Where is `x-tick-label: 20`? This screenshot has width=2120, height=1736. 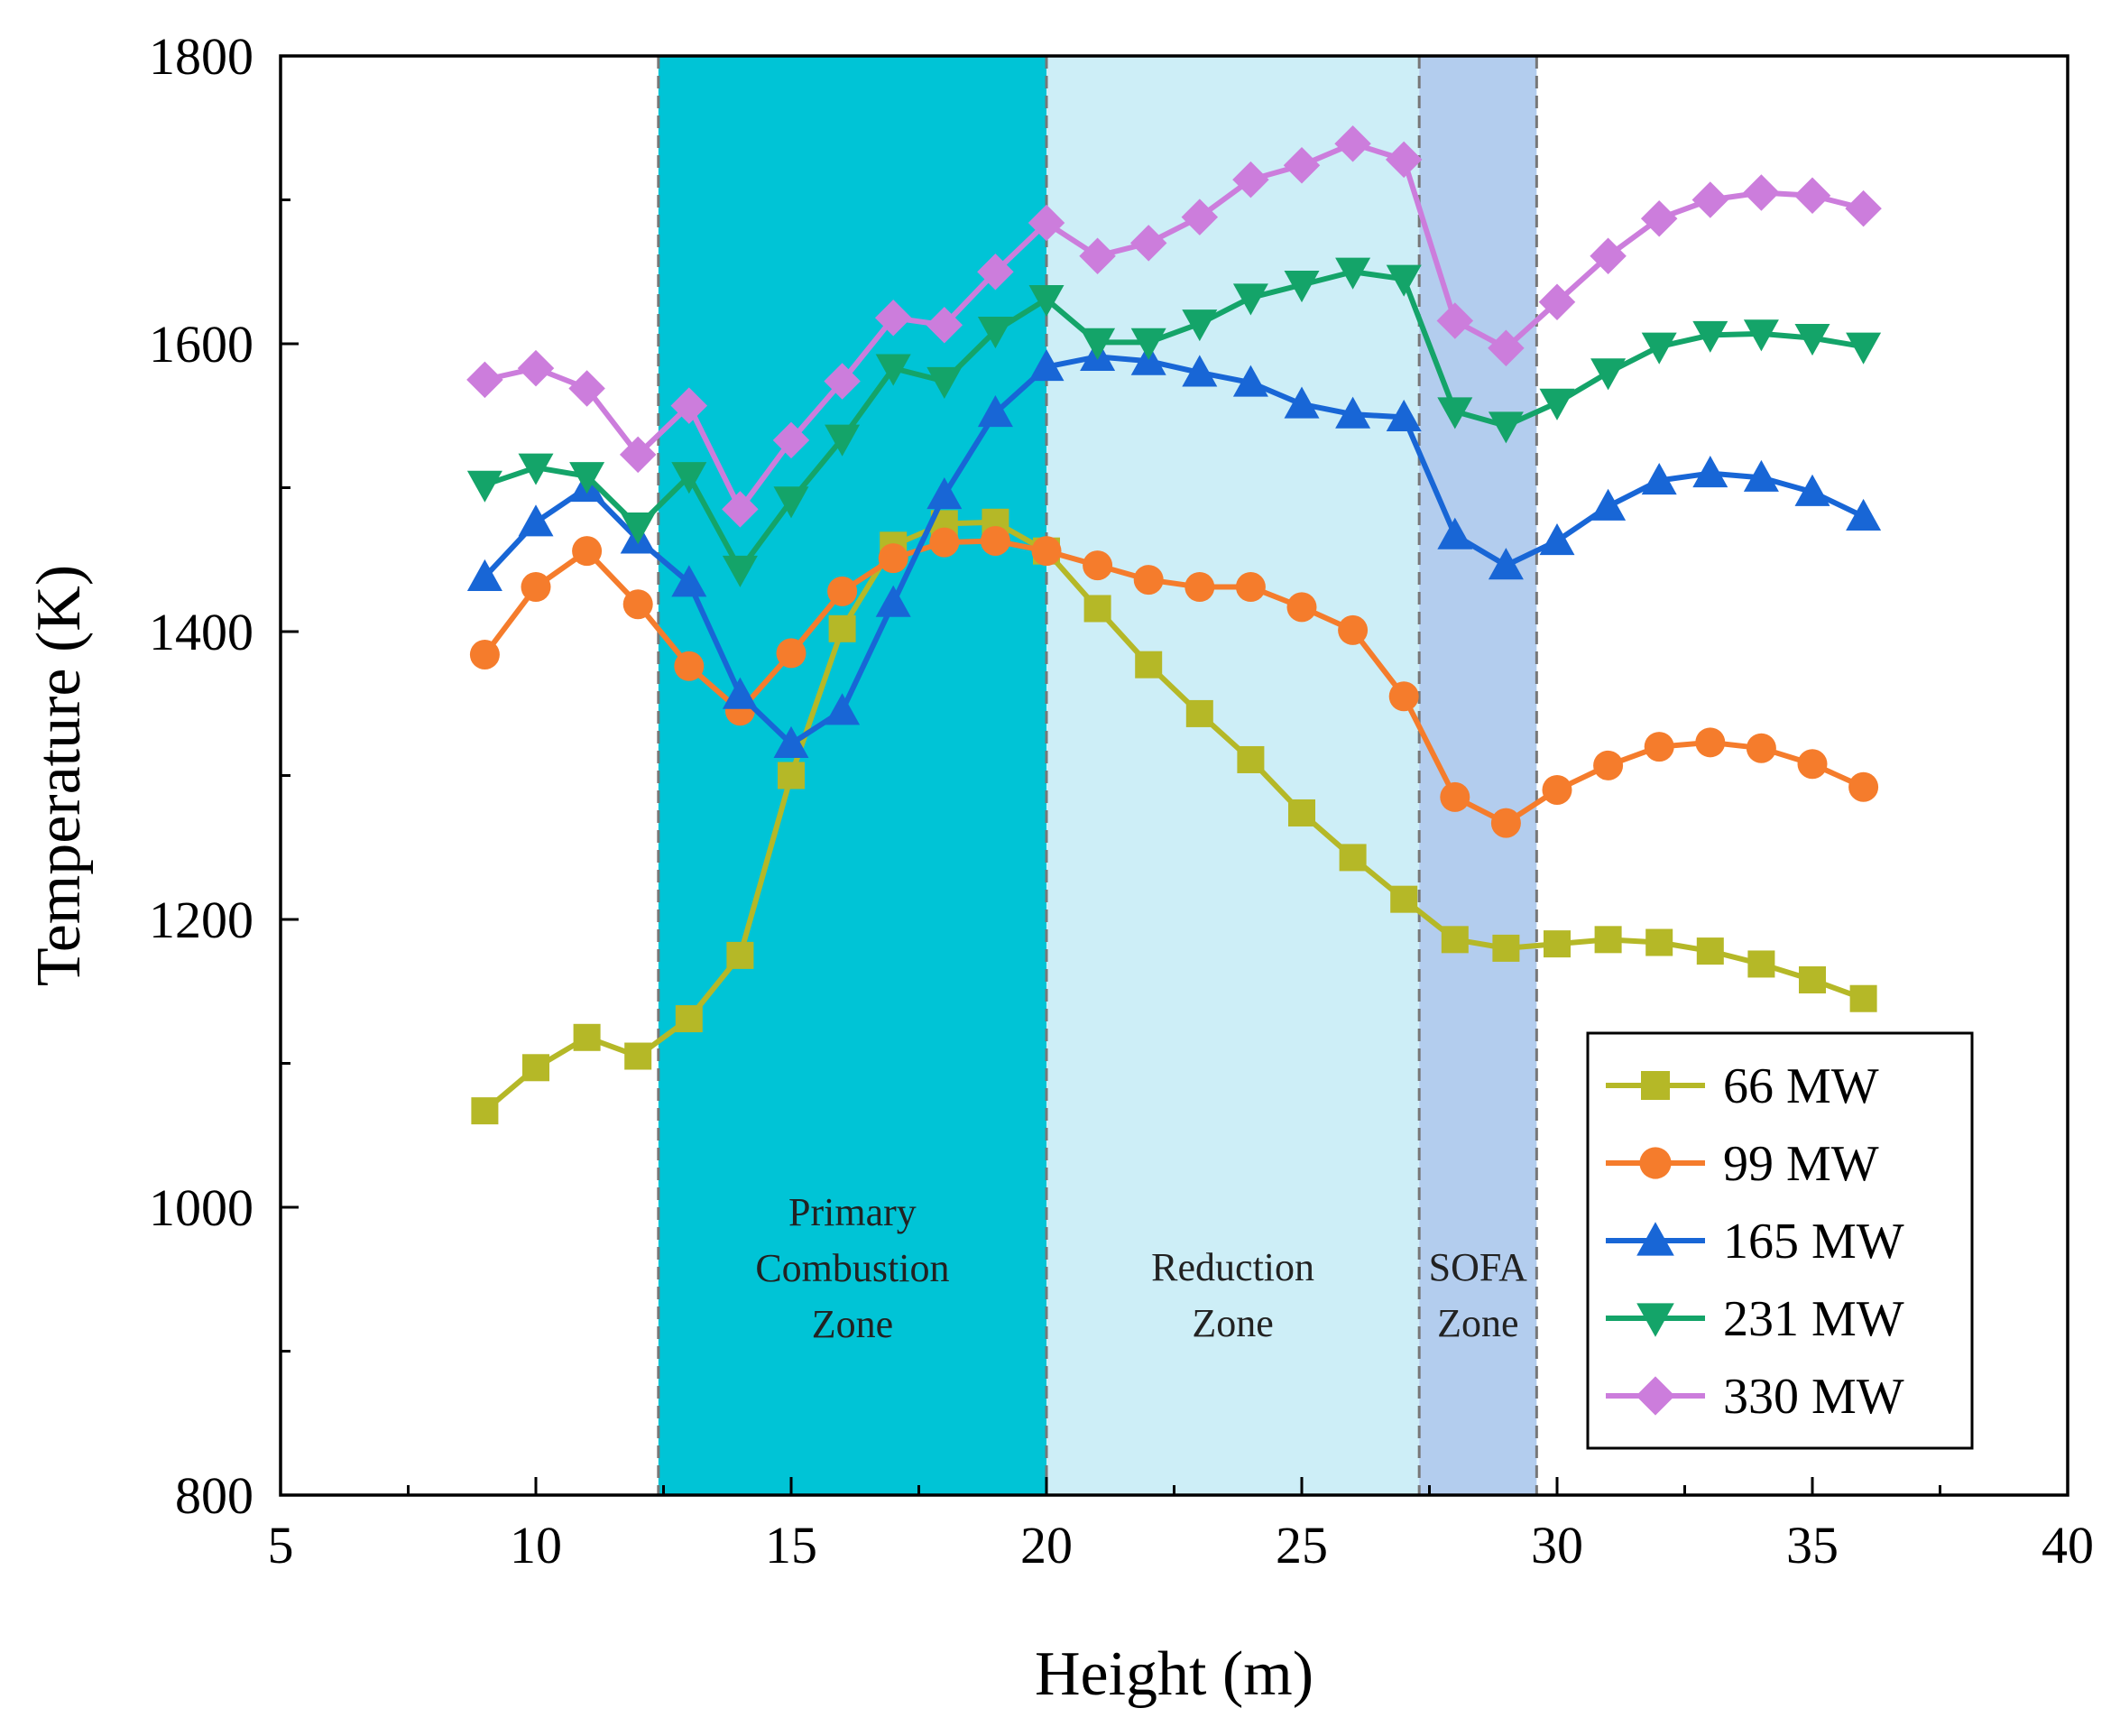 x-tick-label: 20 is located at coordinates (1046, 1545).